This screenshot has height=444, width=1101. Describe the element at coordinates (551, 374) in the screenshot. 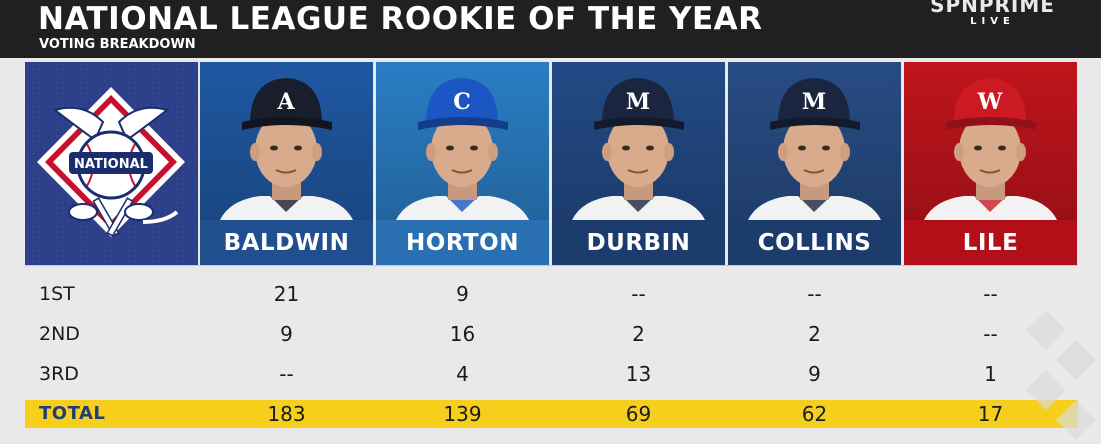

I see `vote-row-3rd: 3RD -- 4 13 9 1` at that location.